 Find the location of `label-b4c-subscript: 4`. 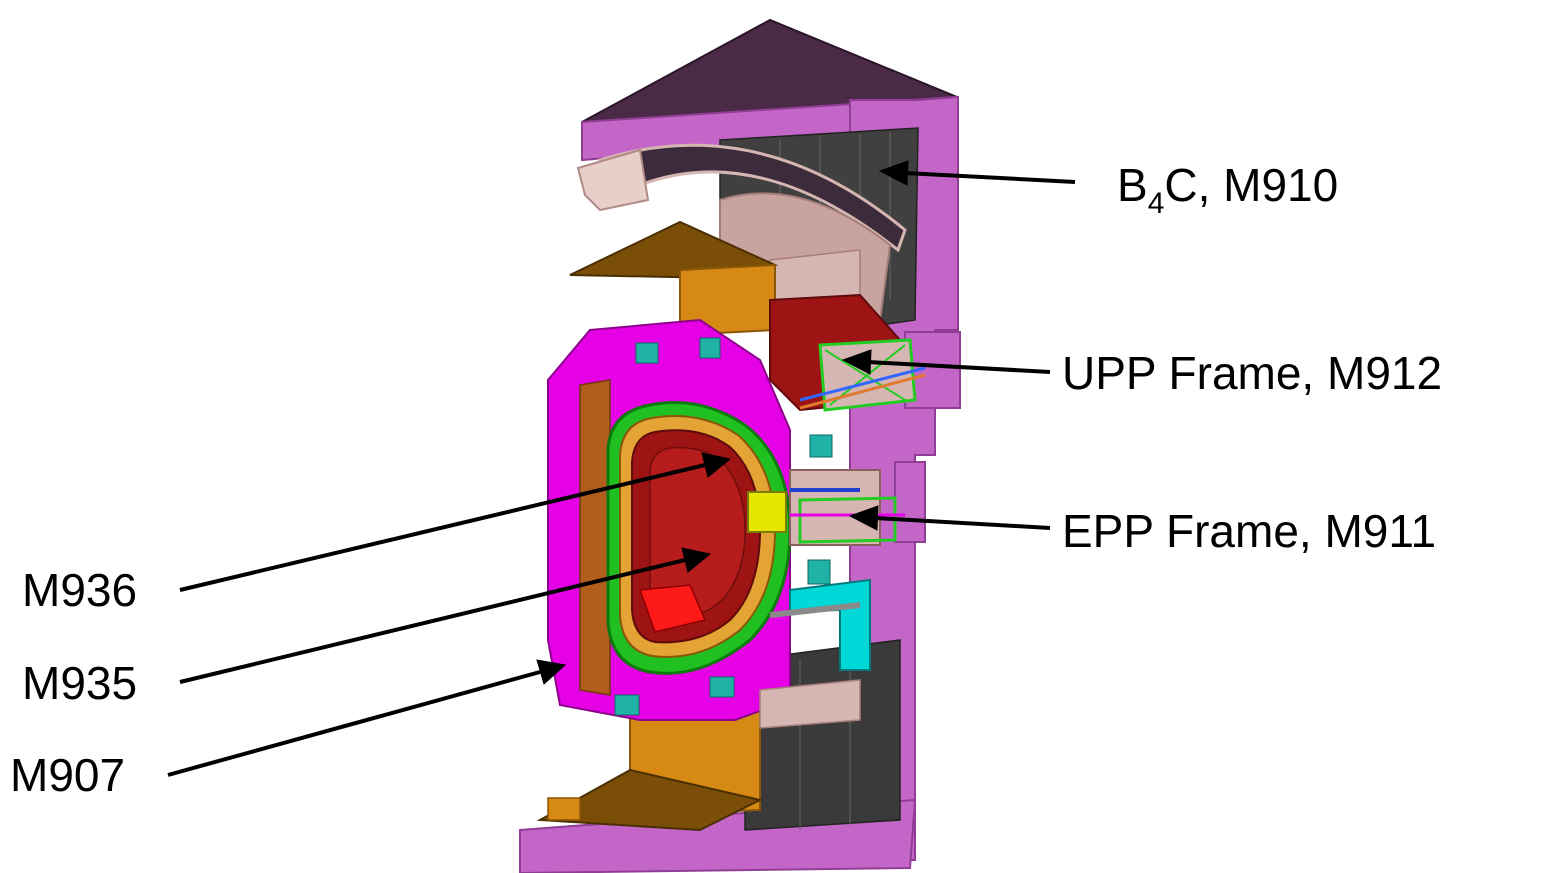

label-b4c-subscript: 4 is located at coordinates (1156, 203).